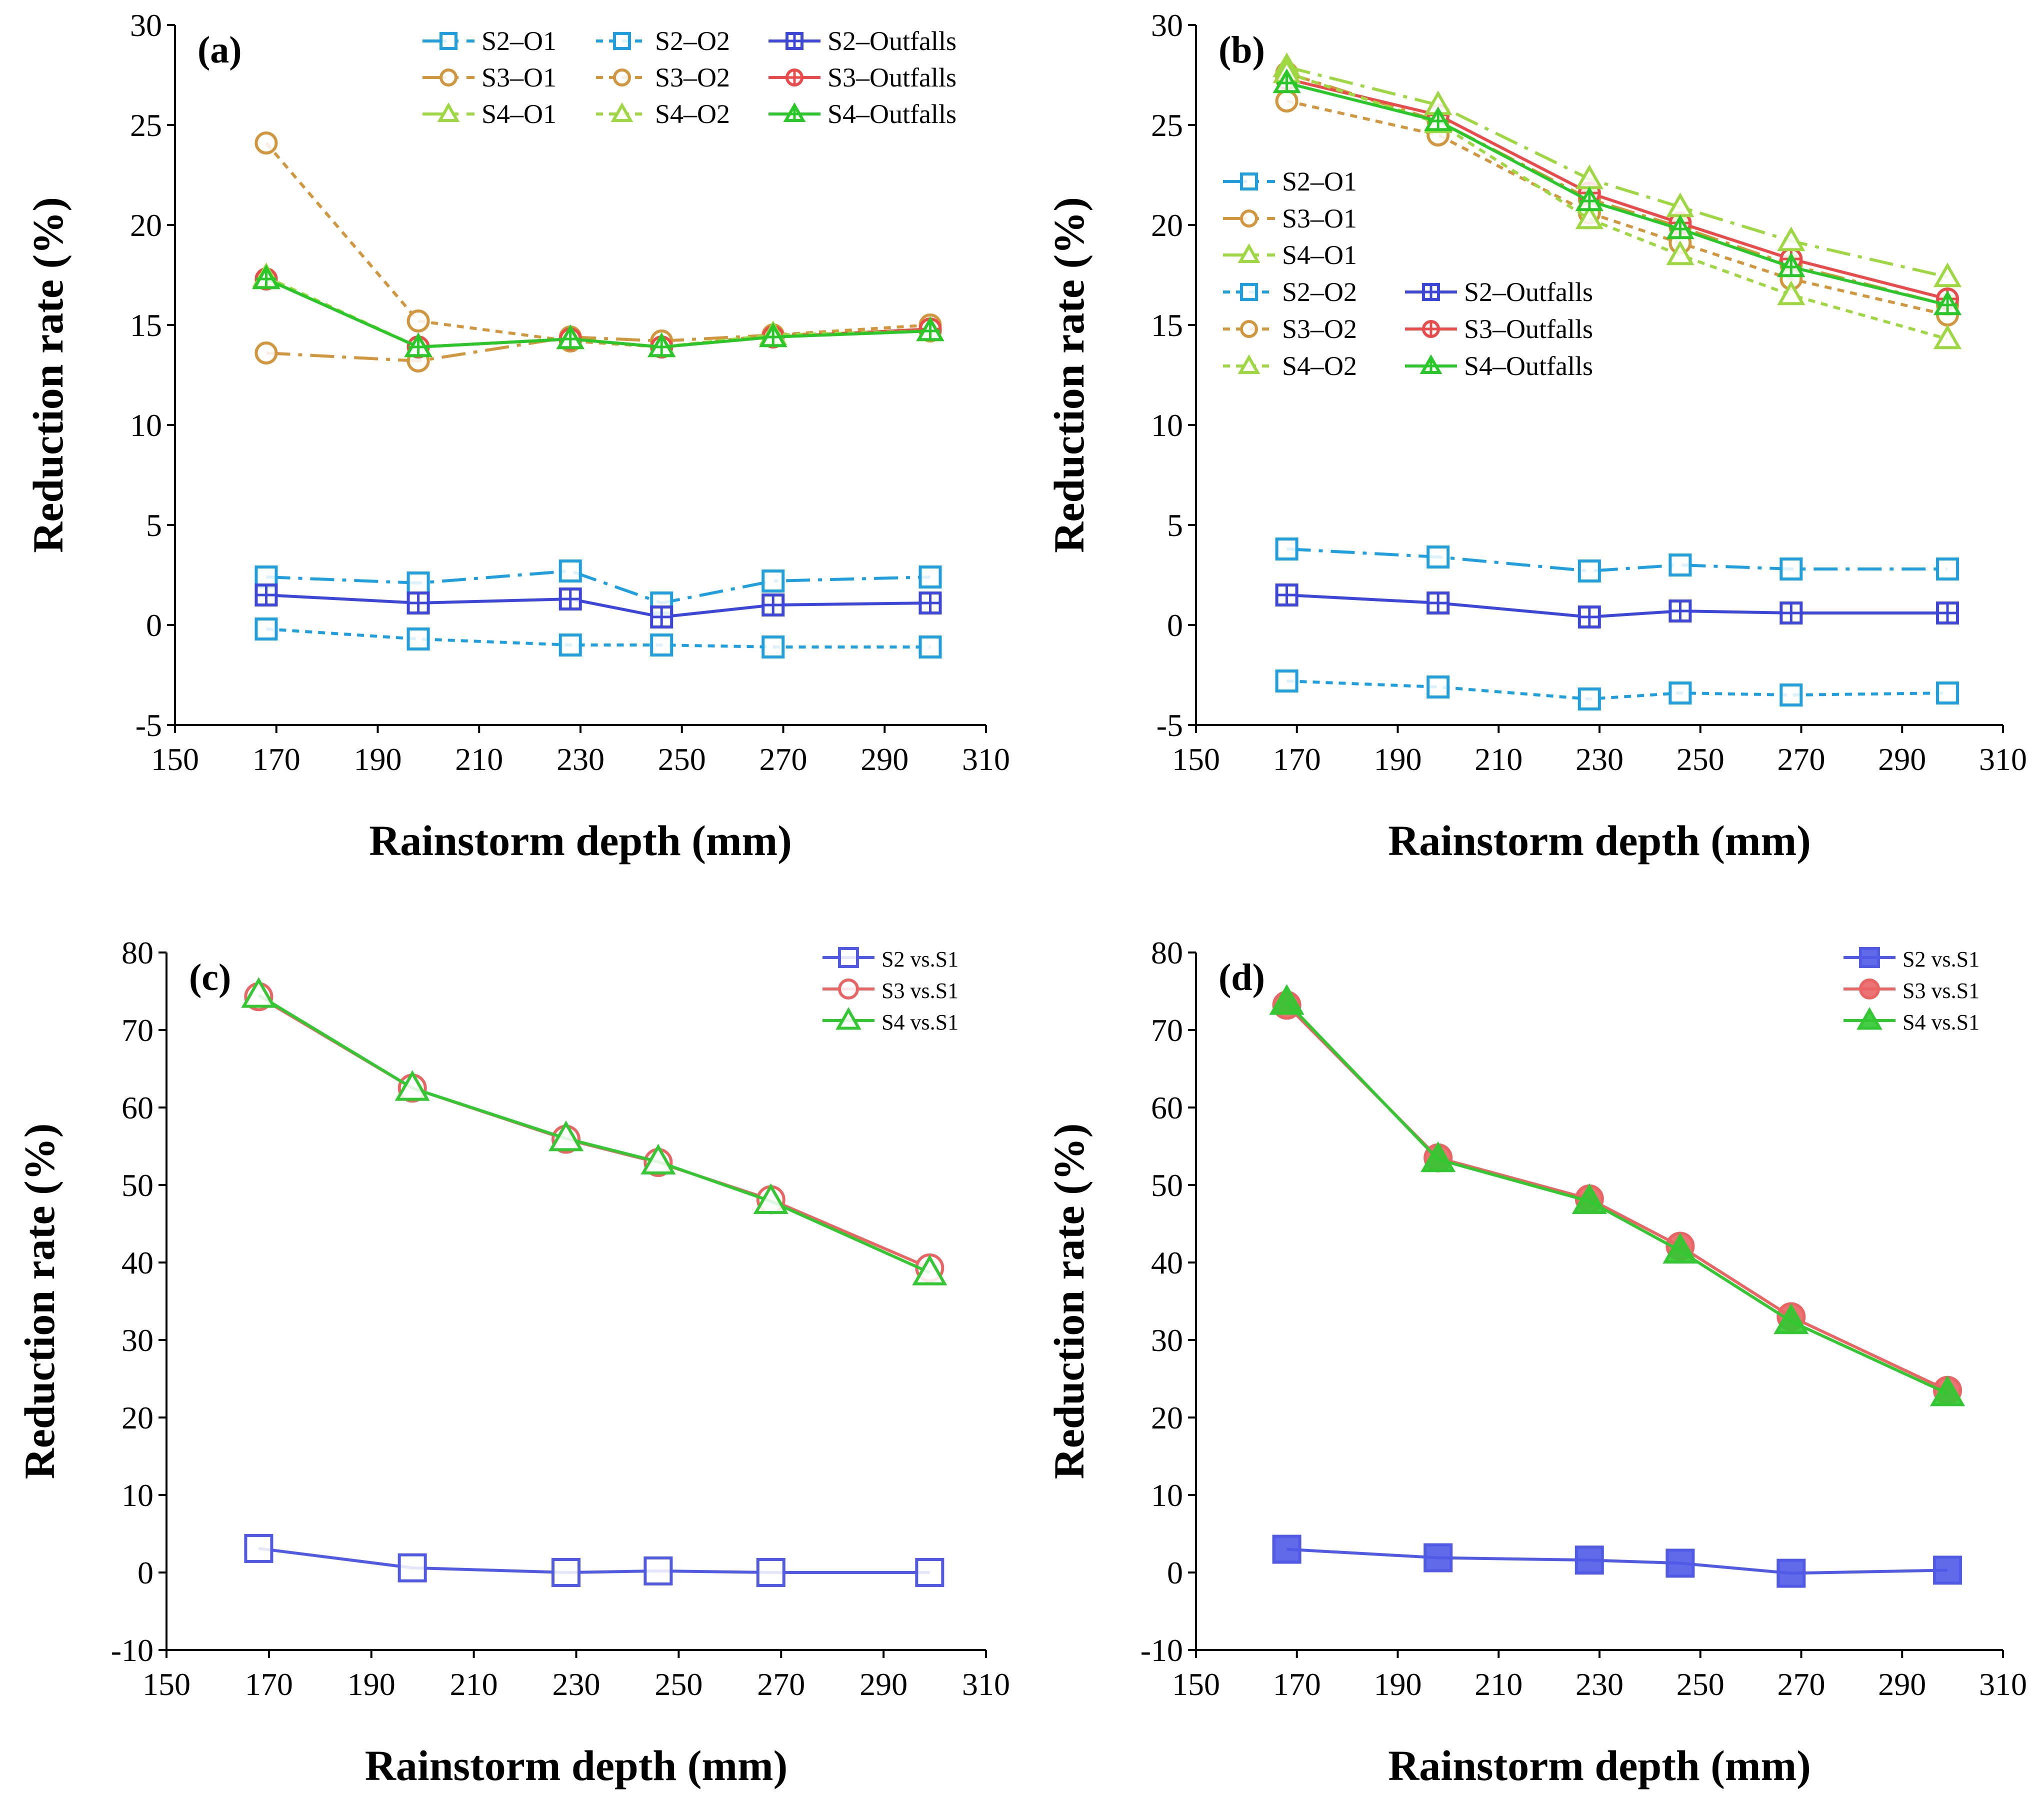 The height and width of the screenshot is (1800, 2044). Describe the element at coordinates (1167, 1418) in the screenshot. I see `y-tick-label: 20` at that location.